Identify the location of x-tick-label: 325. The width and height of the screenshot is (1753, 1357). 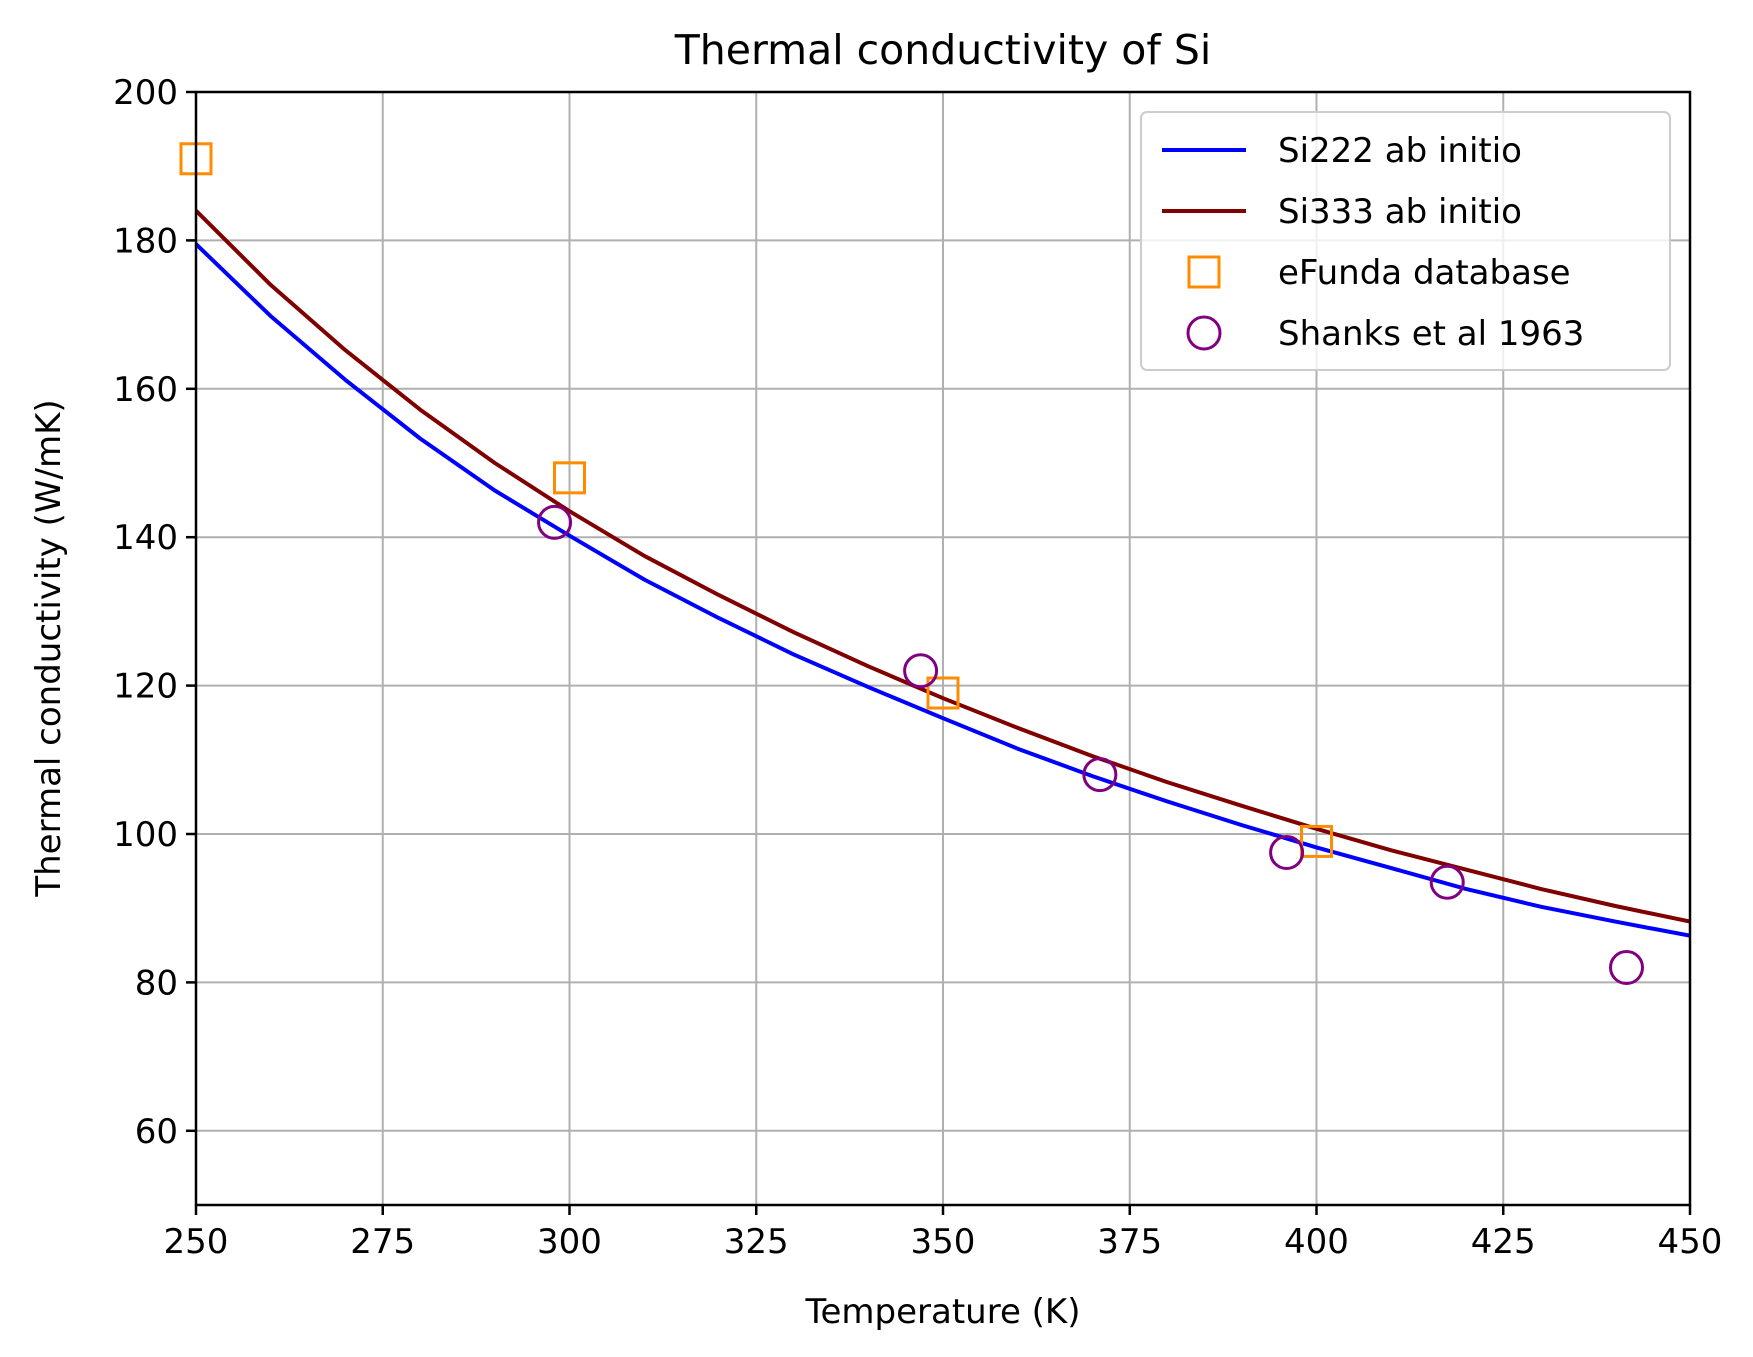
(756, 1242).